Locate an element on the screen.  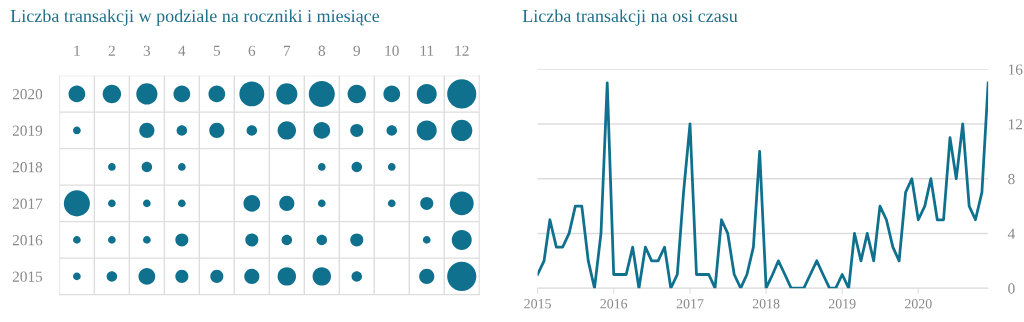
x-tick-label: 2019 is located at coordinates (842, 304).